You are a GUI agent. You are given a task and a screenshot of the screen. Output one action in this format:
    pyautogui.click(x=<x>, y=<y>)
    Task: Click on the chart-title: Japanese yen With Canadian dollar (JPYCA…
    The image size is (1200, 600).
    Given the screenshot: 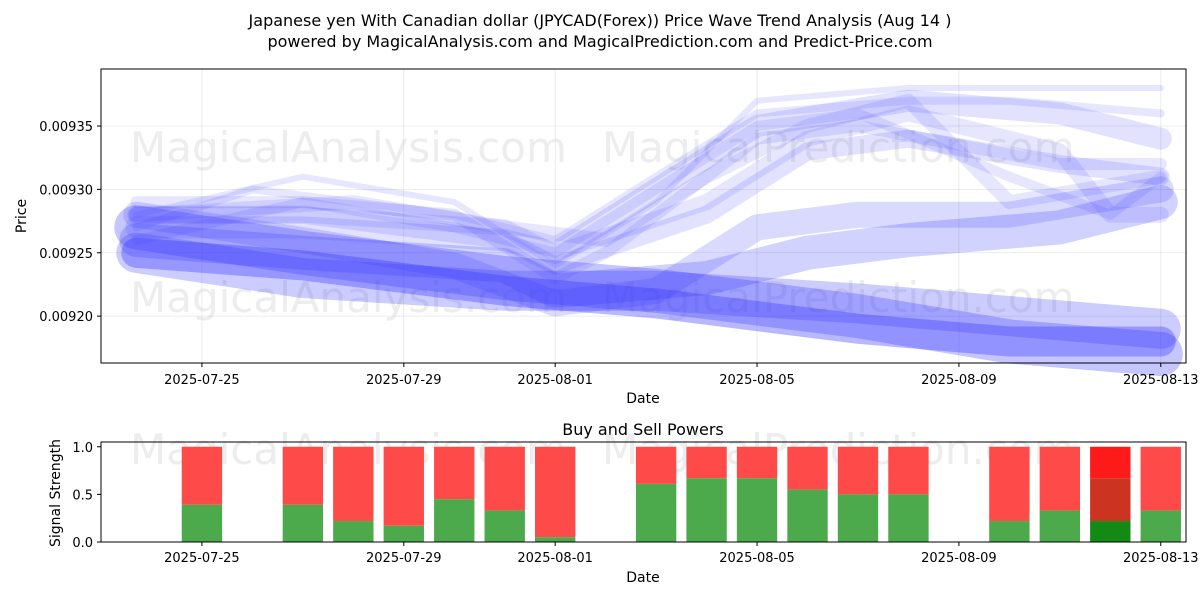 What is the action you would take?
    pyautogui.click(x=600, y=20)
    